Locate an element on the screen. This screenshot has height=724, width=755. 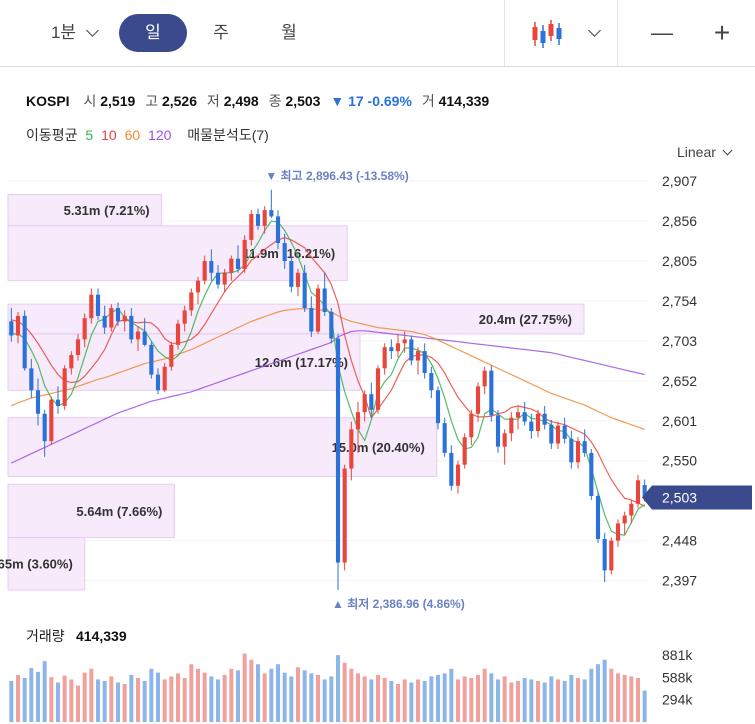
volume-tick-label: 881k is located at coordinates (677, 655).